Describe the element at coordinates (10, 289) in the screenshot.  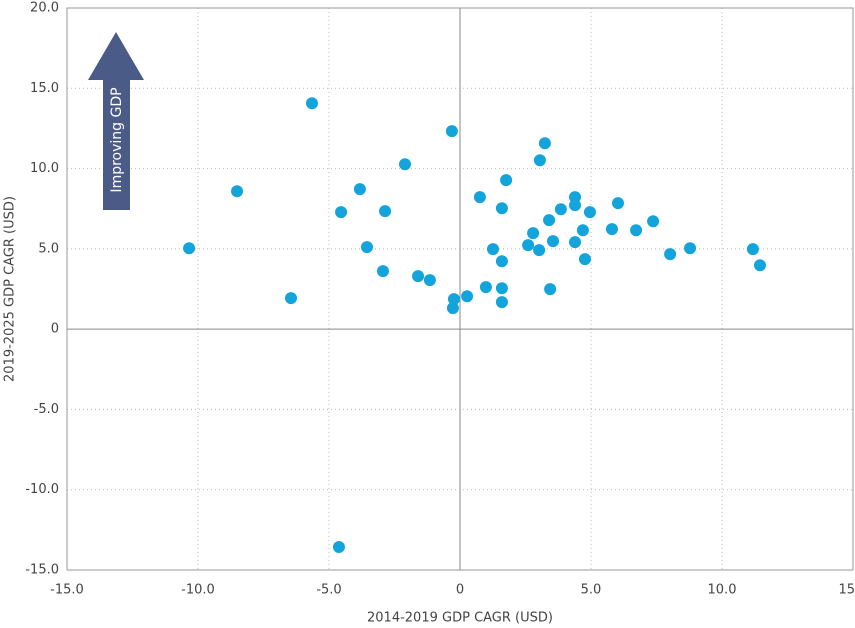
I see `y-axis-title: 2019-2025 GDP CAGR (USD)` at that location.